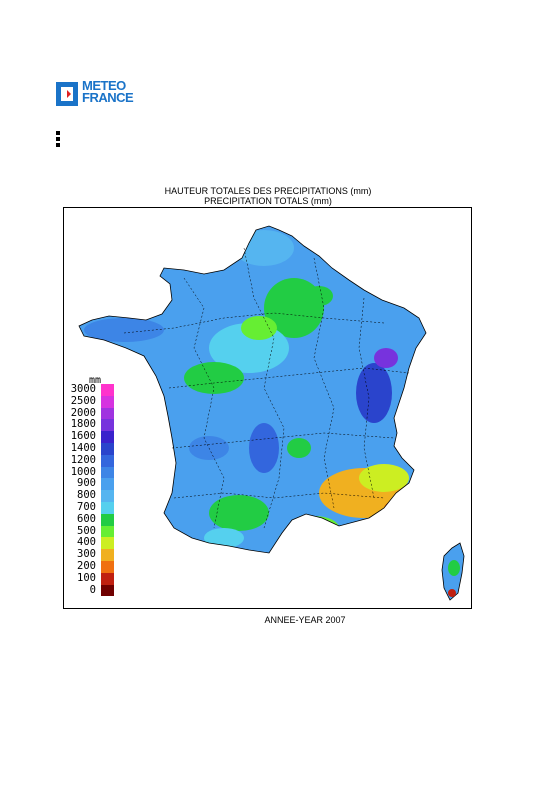 This screenshot has height=792, width=544. Describe the element at coordinates (83, 400) in the screenshot. I see `legend-label: 2500` at that location.